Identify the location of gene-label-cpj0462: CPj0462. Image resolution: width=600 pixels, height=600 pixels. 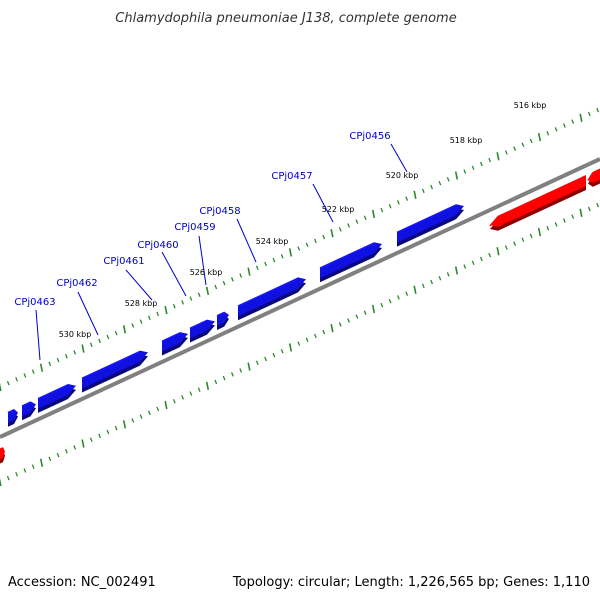
(76, 283).